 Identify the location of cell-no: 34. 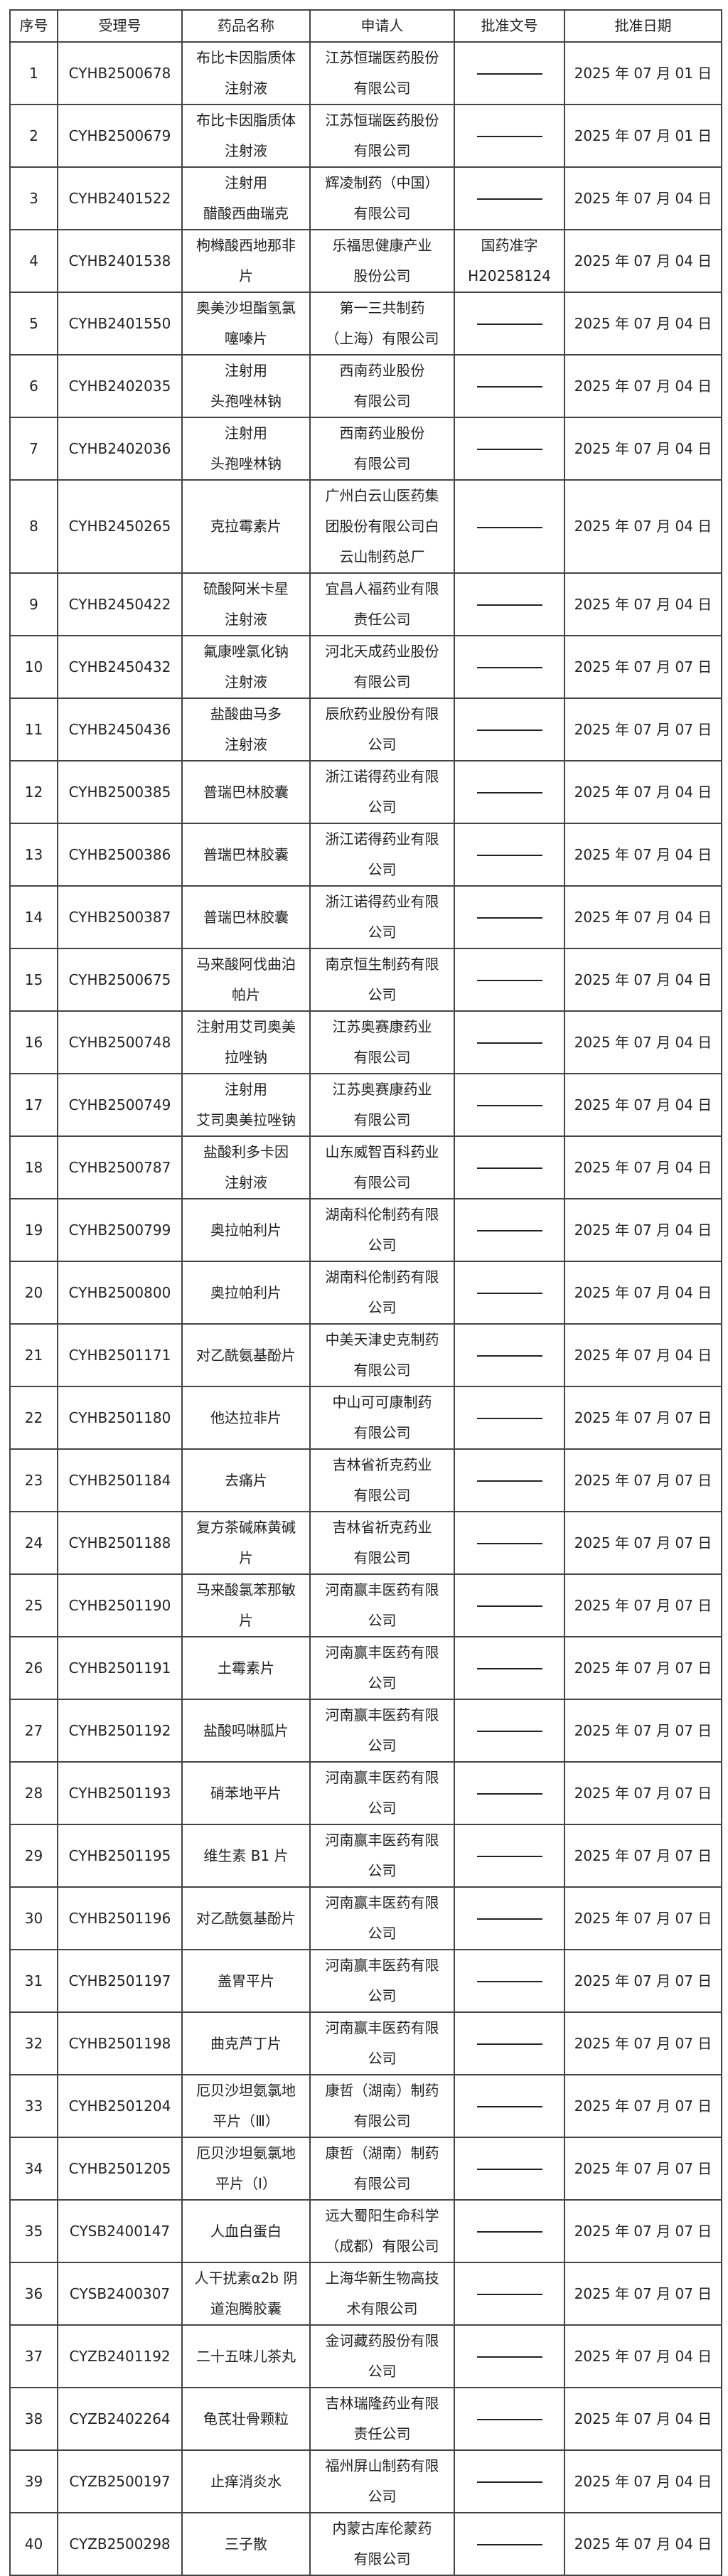
(33, 2169).